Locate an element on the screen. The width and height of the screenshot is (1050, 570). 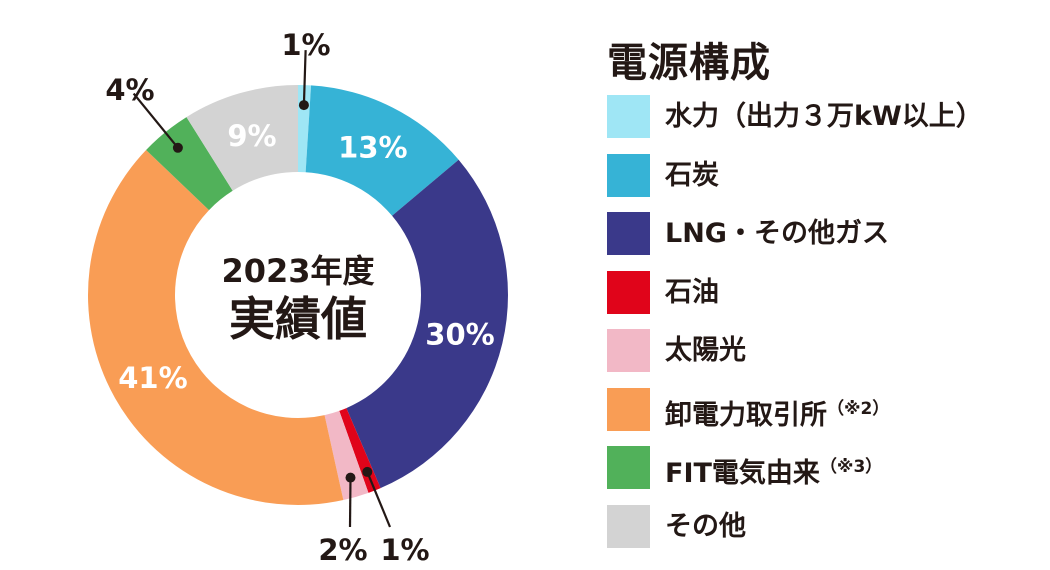
legend-label: LNG・その他ガス is located at coordinates (777, 233).